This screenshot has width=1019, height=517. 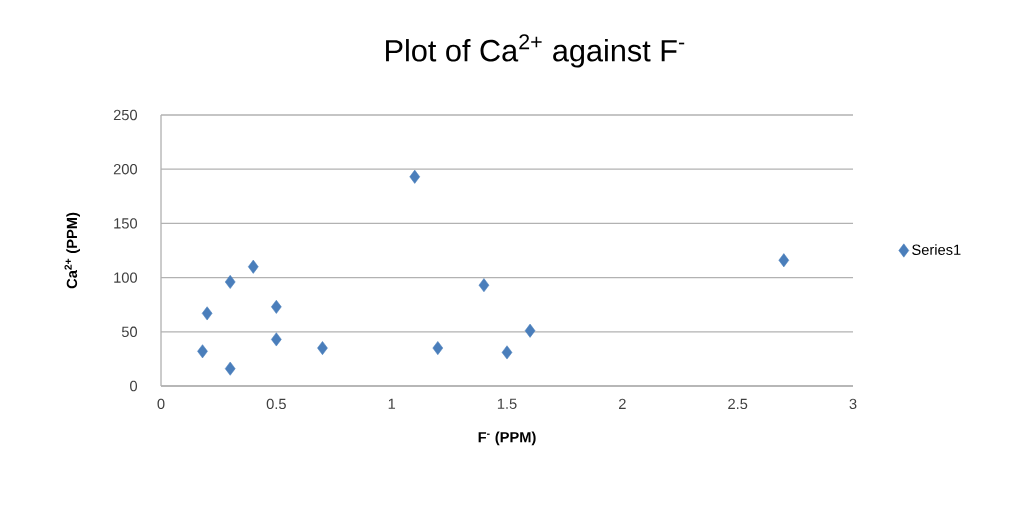 I want to click on chart-title: Plot of Ca$^{2+}$ against F$^{-}$, so click(x=535, y=51).